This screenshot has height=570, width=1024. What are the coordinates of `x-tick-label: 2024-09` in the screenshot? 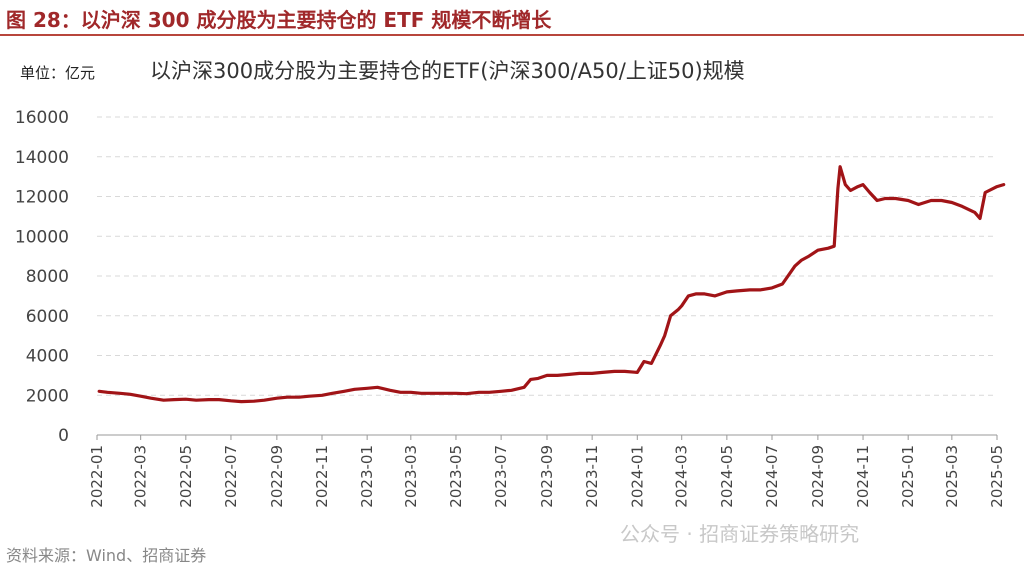 It's located at (818, 476).